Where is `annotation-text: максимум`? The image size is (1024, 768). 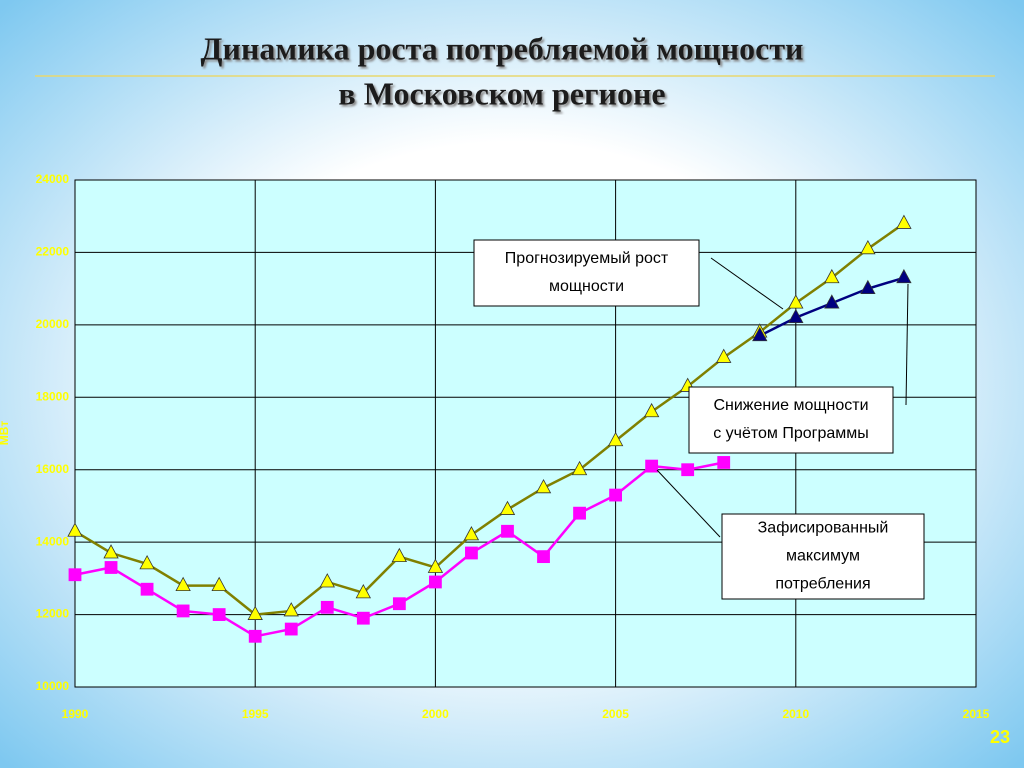 annotation-text: максимум is located at coordinates (823, 556).